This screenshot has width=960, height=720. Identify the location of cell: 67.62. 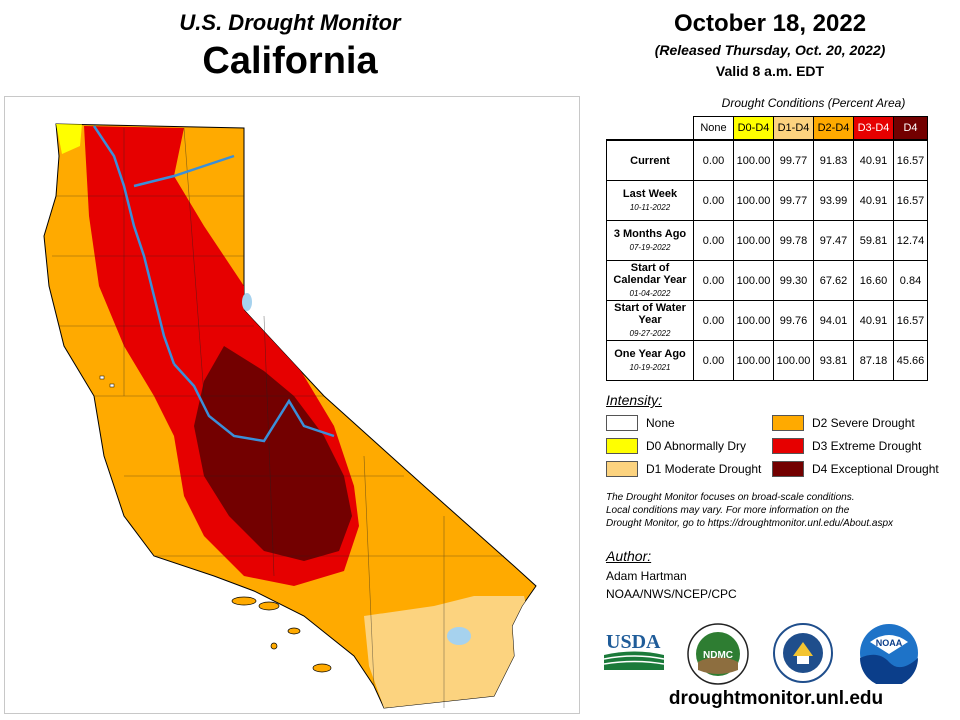
(833, 280).